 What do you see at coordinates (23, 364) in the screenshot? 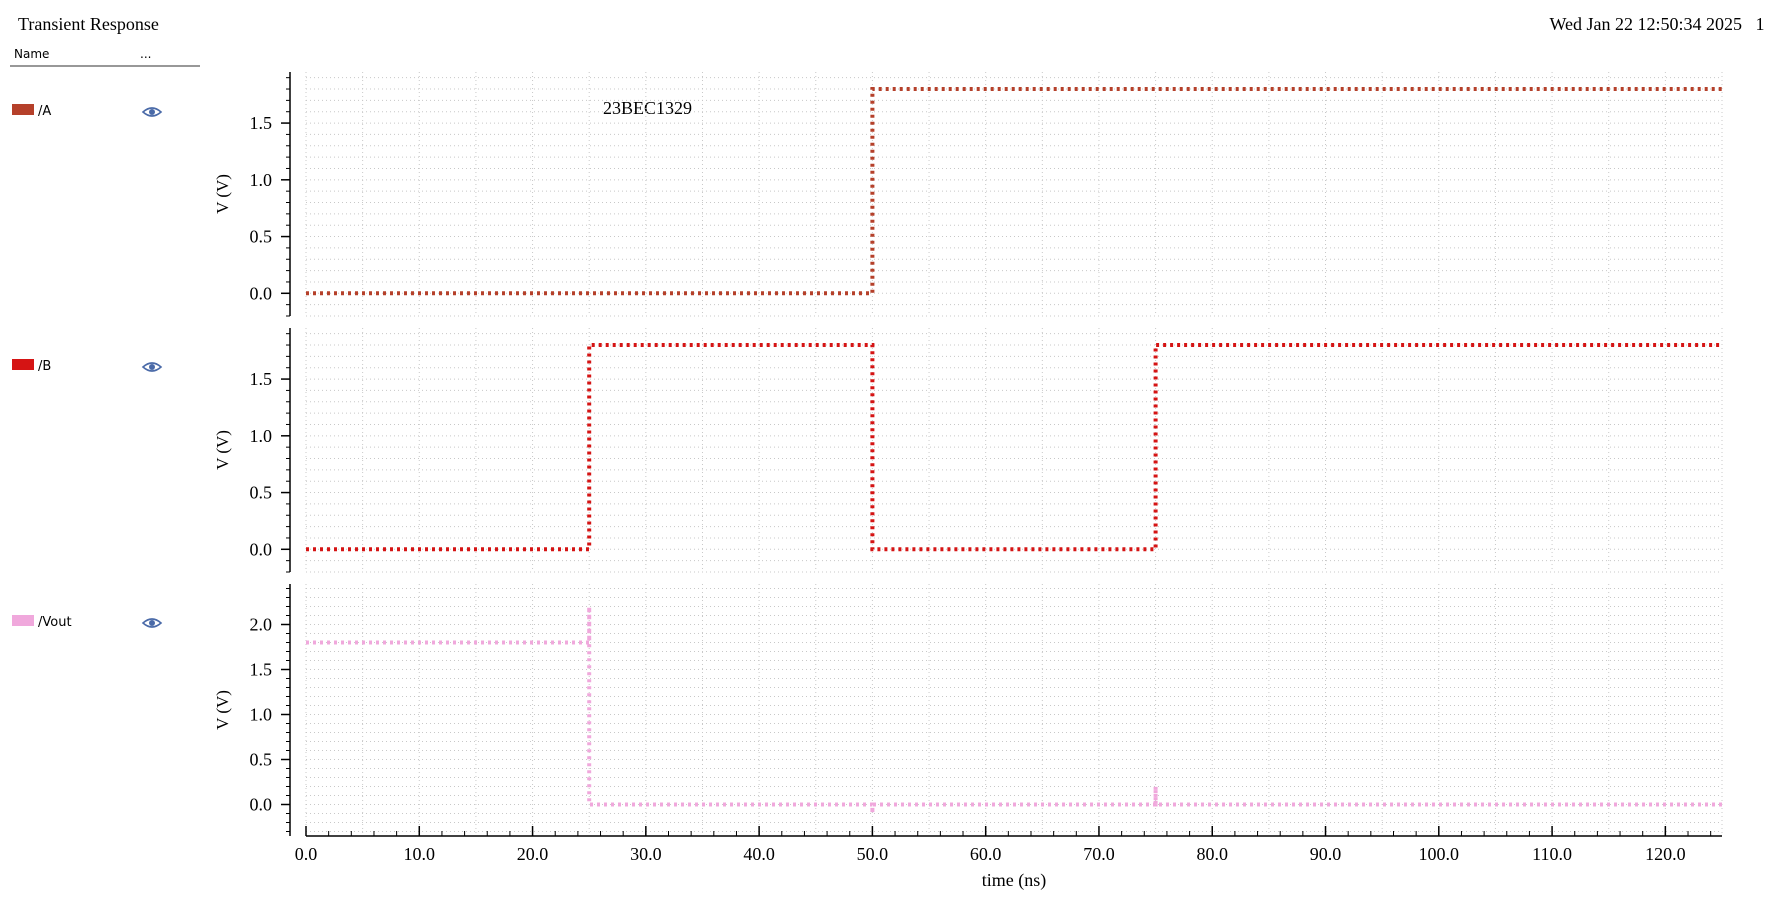
I see `legend-swatch-b` at bounding box center [23, 364].